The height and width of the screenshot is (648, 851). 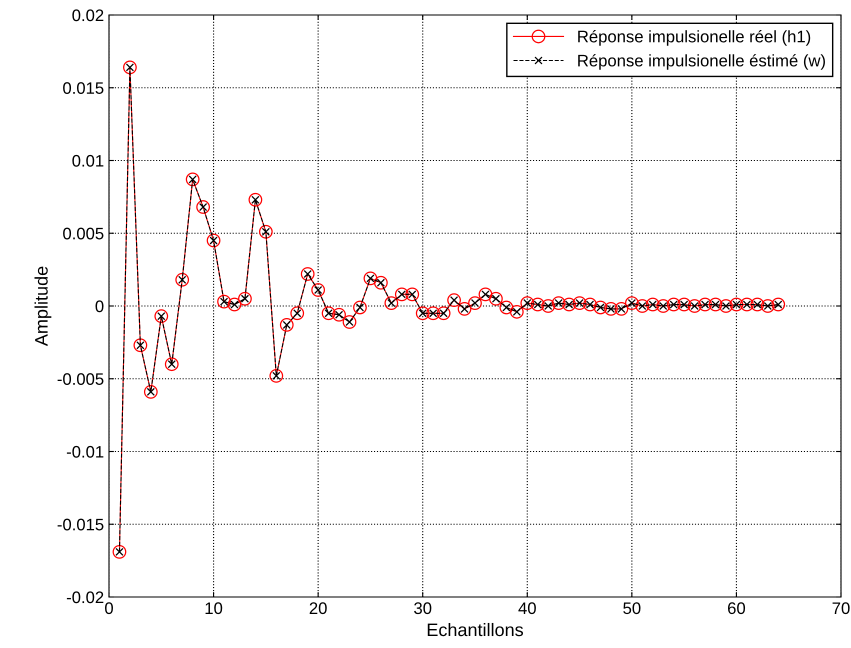 I want to click on y-tick-label: 0.01, so click(x=88, y=160).